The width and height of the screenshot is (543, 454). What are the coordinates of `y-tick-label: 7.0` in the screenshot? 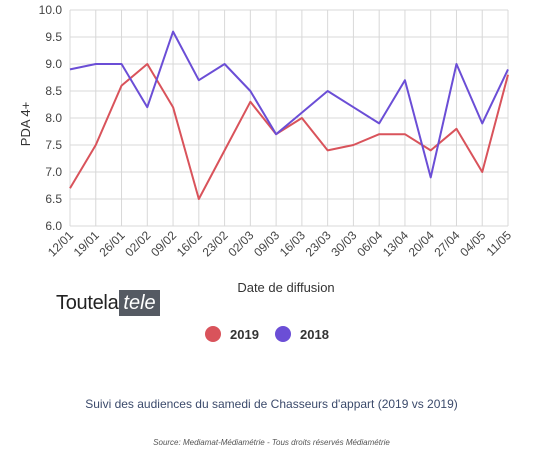 It's located at (53, 172).